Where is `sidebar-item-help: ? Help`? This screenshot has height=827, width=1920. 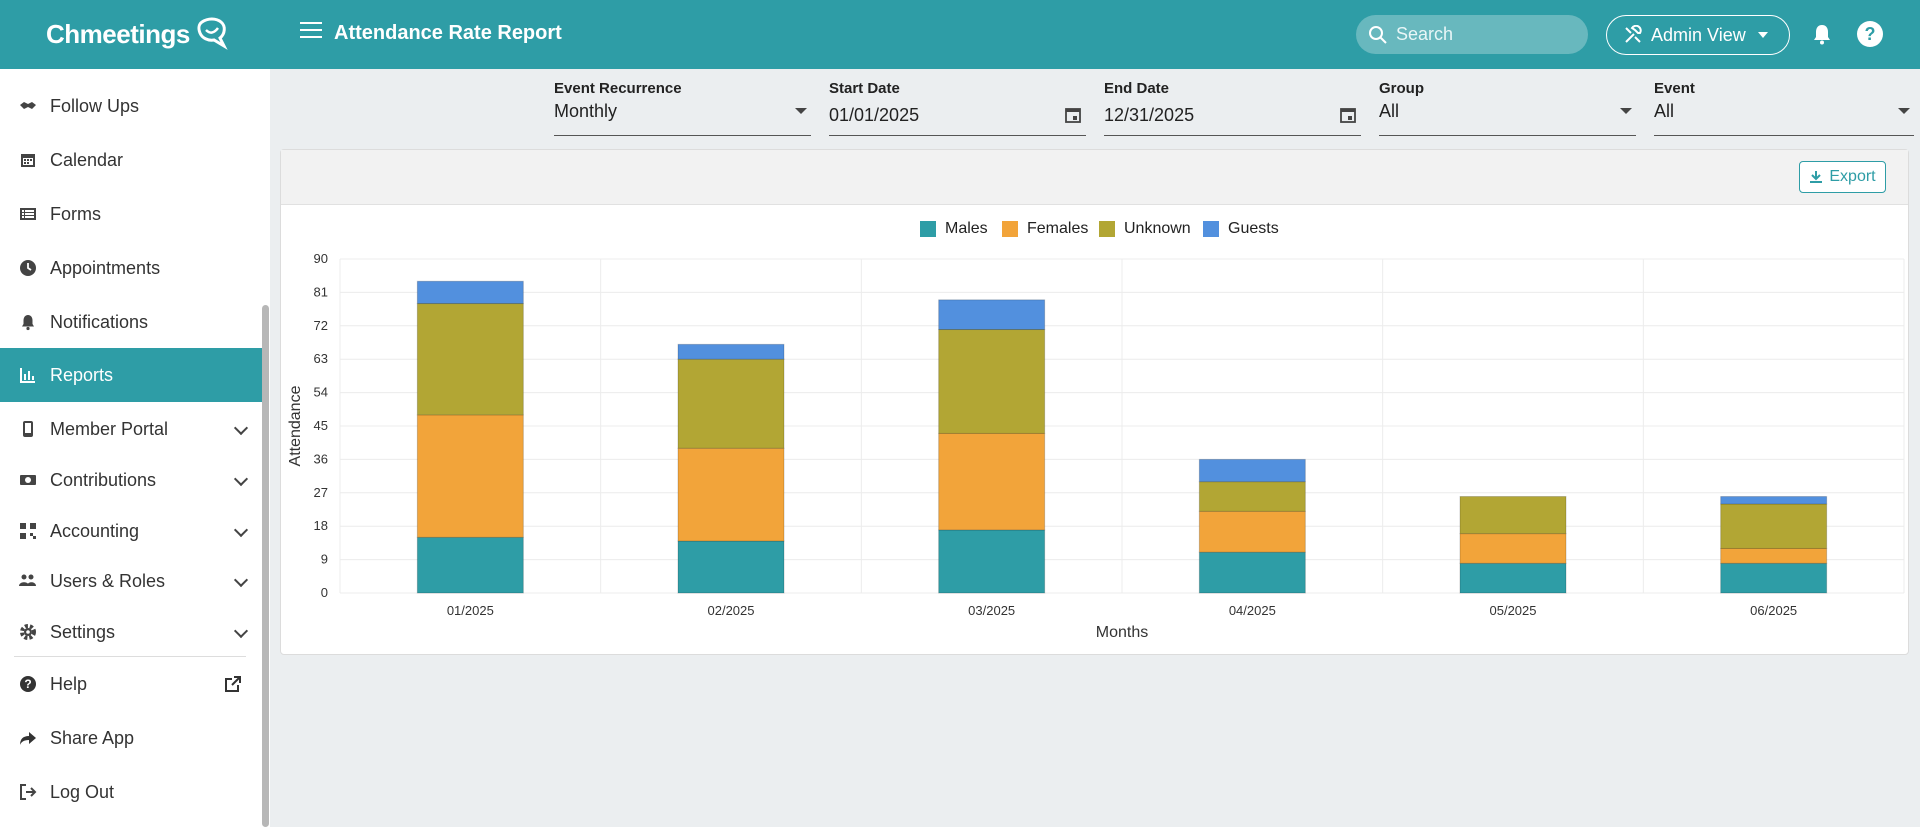 sidebar-item-help: ? Help is located at coordinates (131, 684).